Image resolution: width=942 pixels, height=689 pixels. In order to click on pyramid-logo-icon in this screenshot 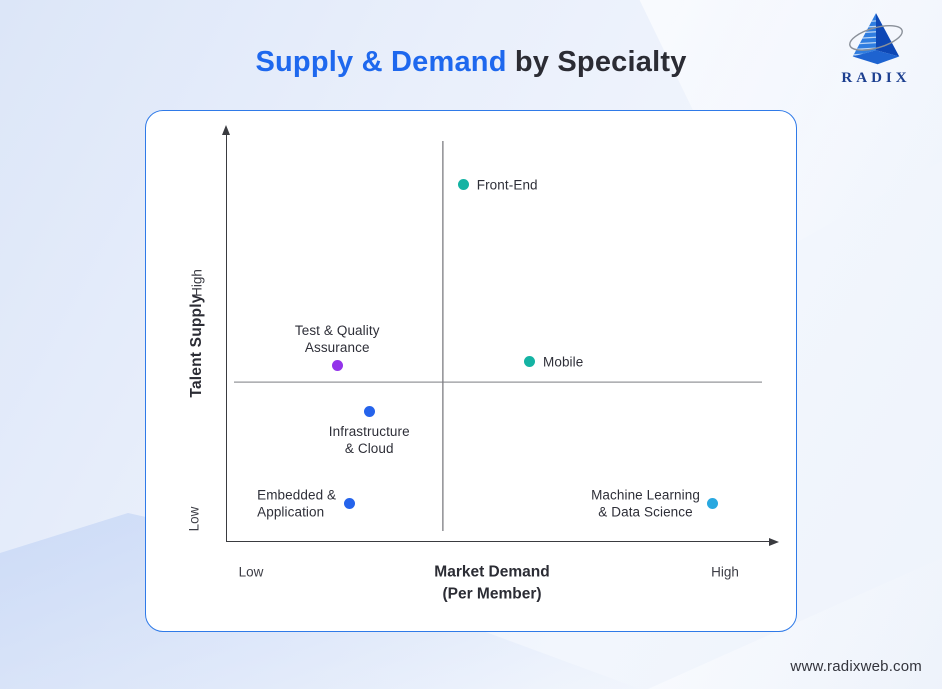, I will do `click(876, 39)`.